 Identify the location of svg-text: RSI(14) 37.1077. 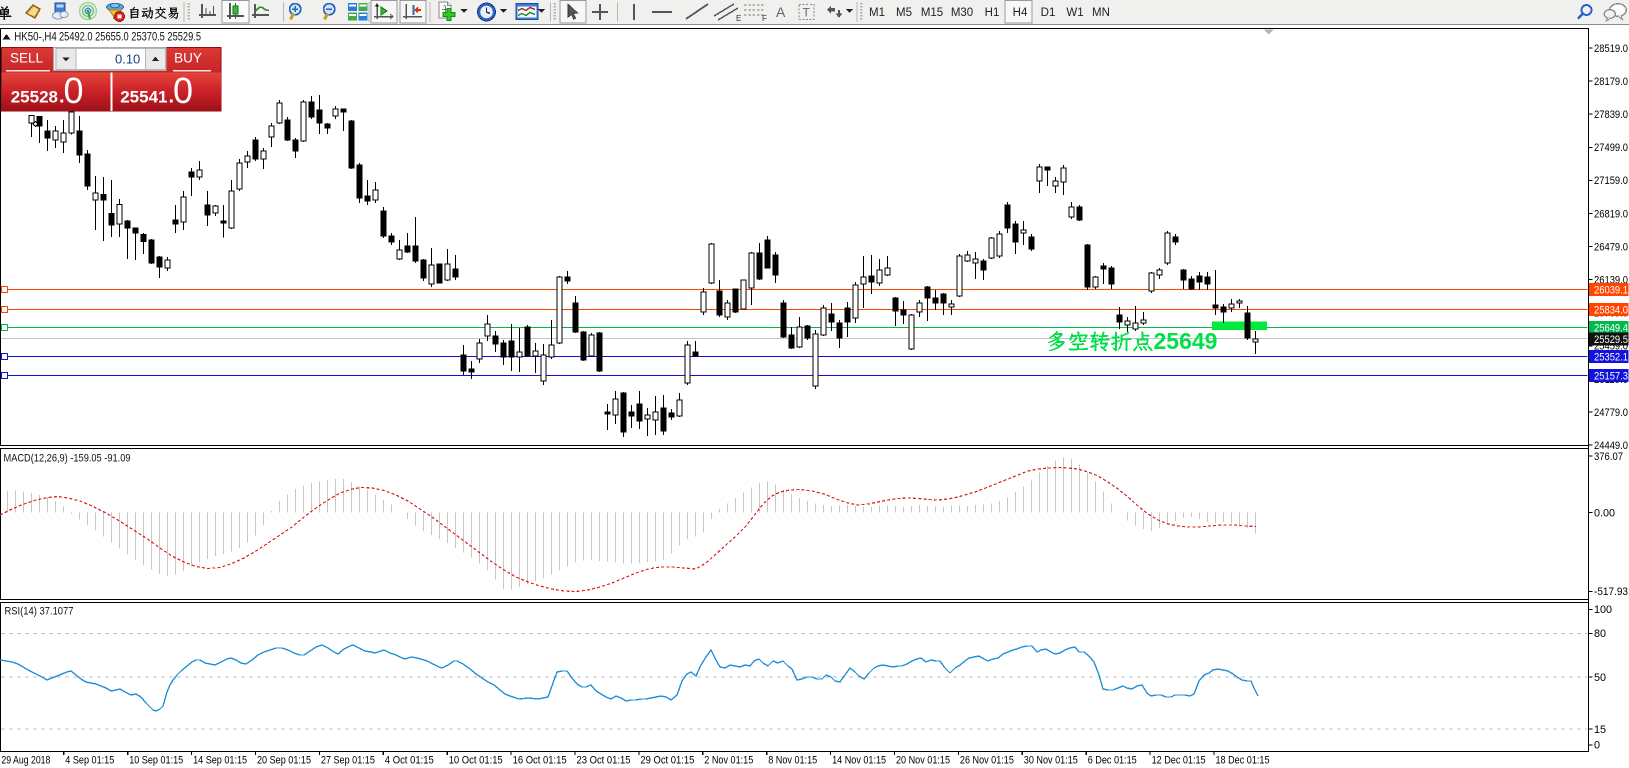
(39, 612).